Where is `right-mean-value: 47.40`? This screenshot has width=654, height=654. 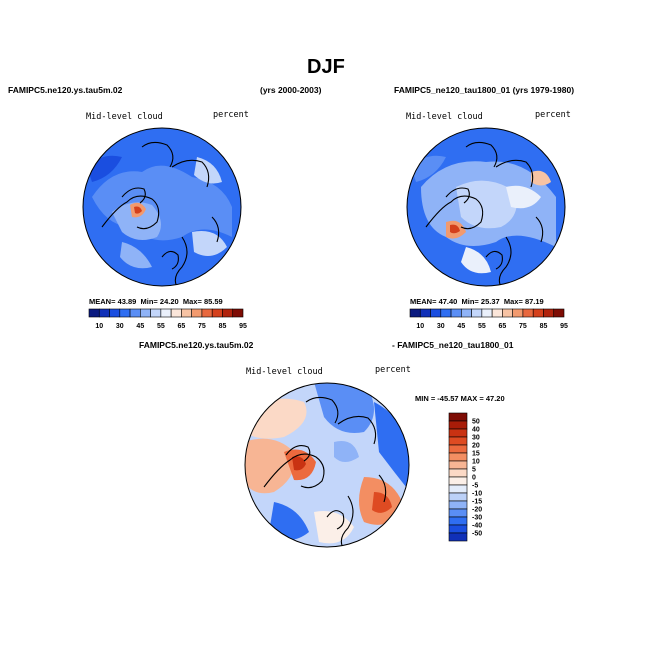 right-mean-value: 47.40 is located at coordinates (448, 301).